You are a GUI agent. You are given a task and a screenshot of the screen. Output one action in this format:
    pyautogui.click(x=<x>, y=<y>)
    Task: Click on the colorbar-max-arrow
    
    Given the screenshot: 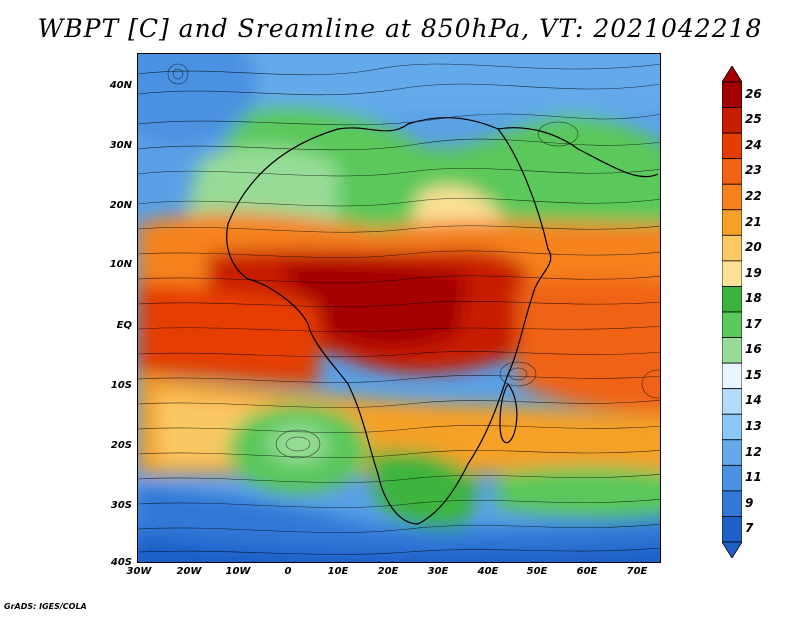 What is the action you would take?
    pyautogui.click(x=732, y=74)
    